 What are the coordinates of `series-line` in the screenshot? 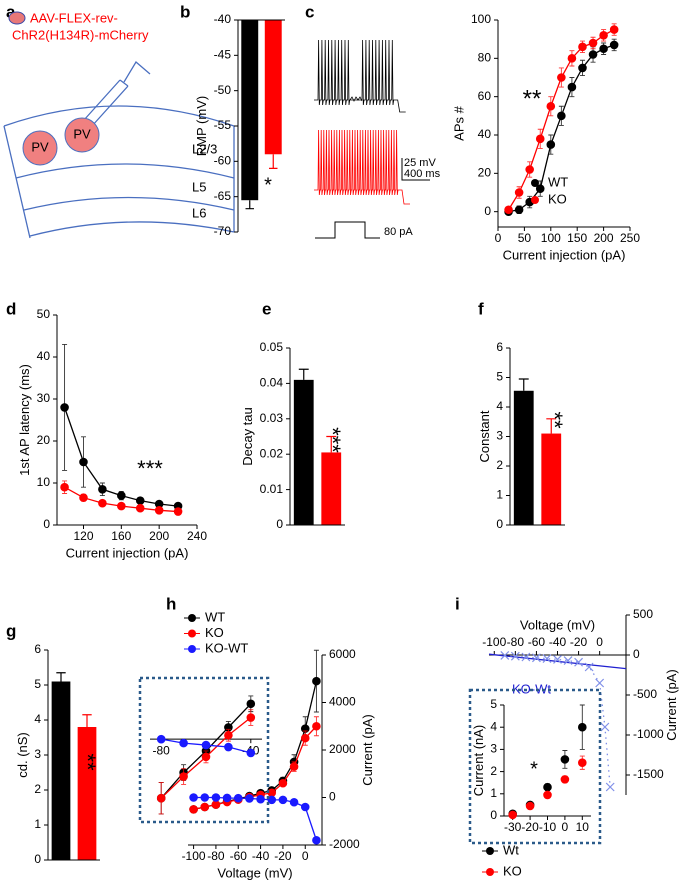 It's located at (557, 661).